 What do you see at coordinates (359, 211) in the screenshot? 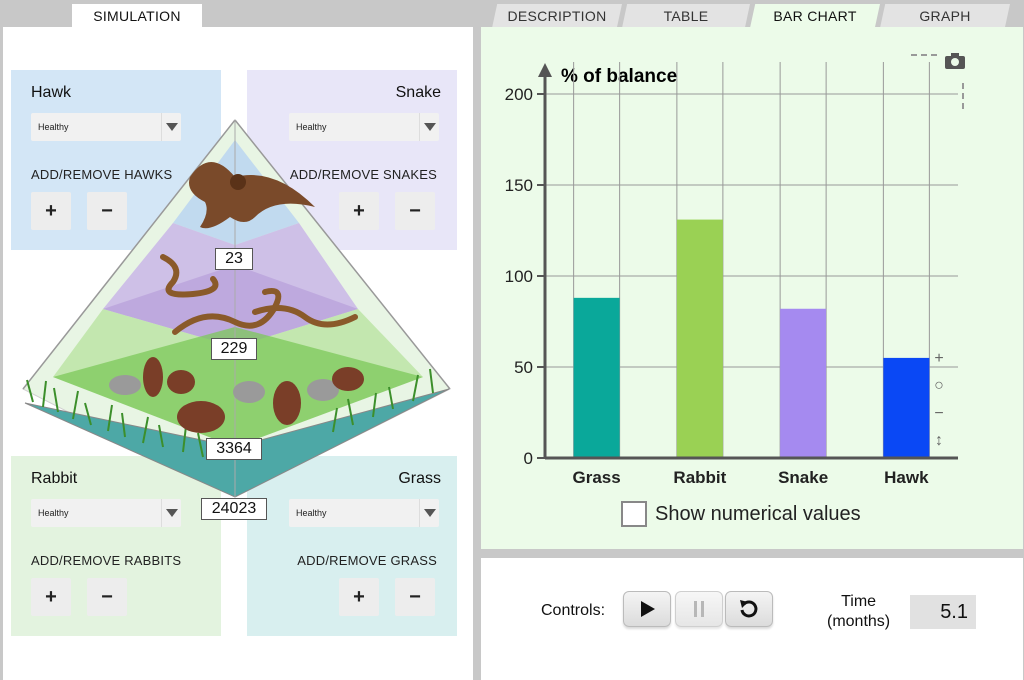
I see `add-snake-button: +` at bounding box center [359, 211].